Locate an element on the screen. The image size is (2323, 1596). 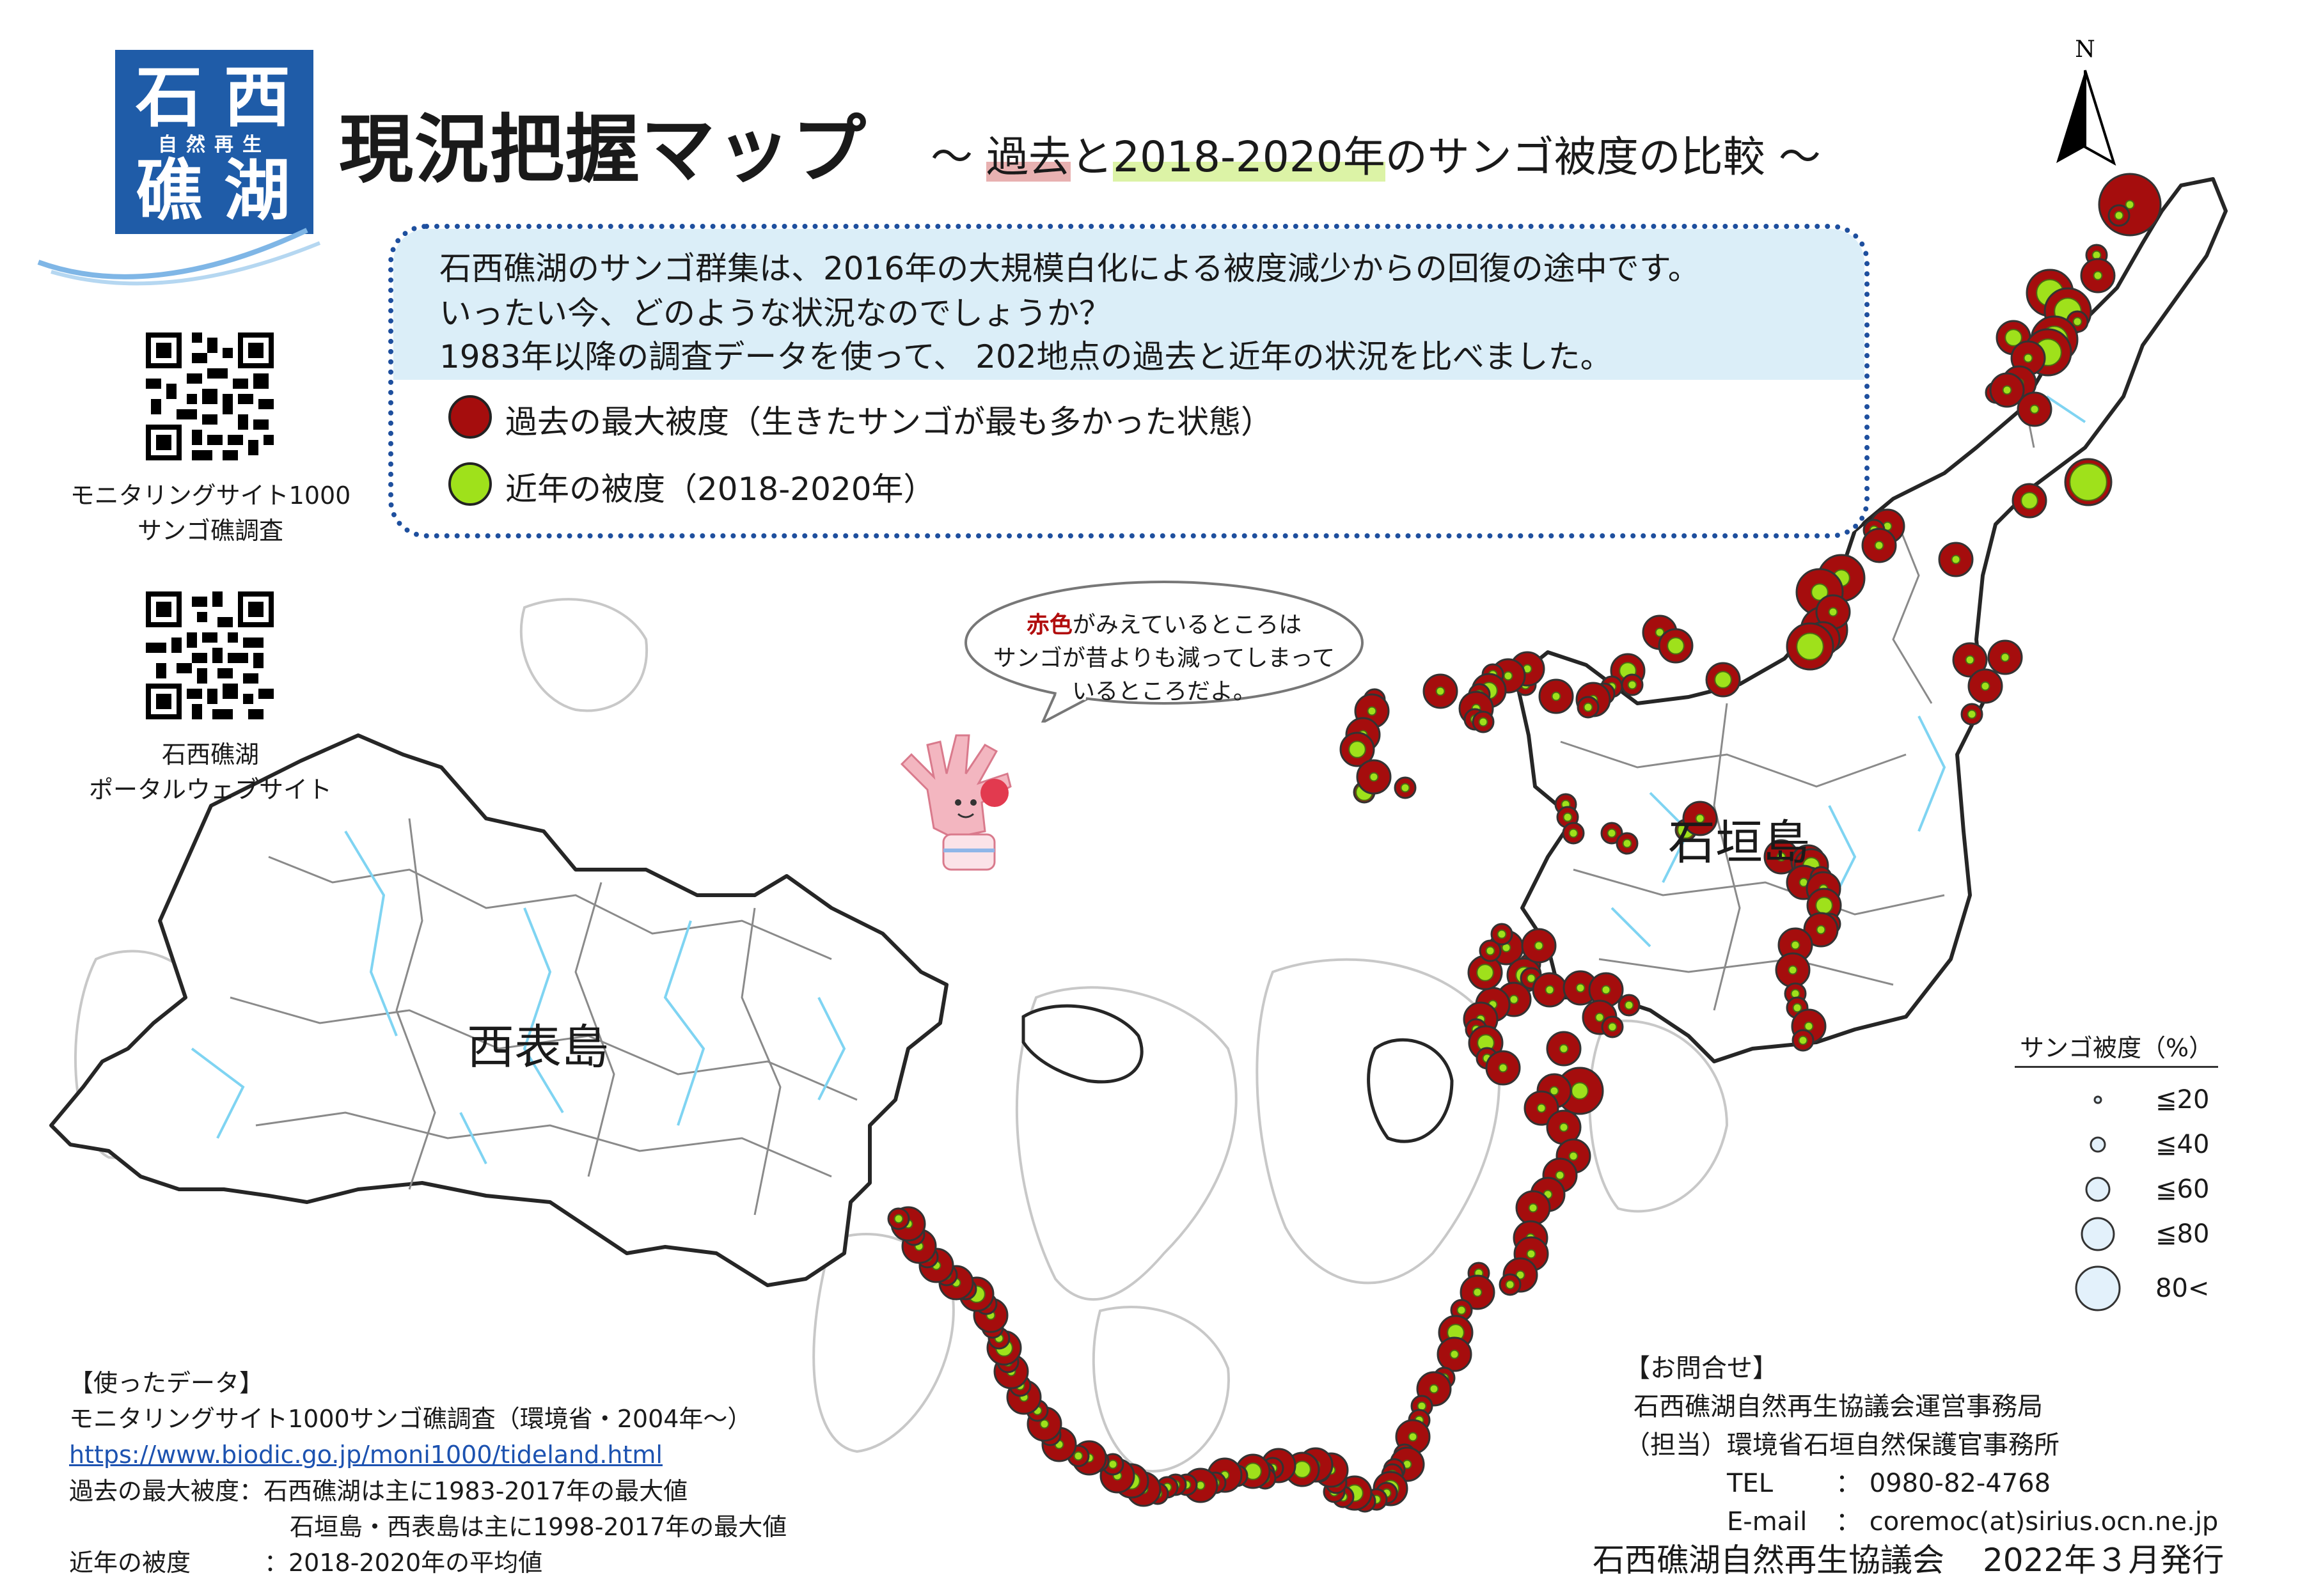
coral-mascot-icon is located at coordinates (956, 802).